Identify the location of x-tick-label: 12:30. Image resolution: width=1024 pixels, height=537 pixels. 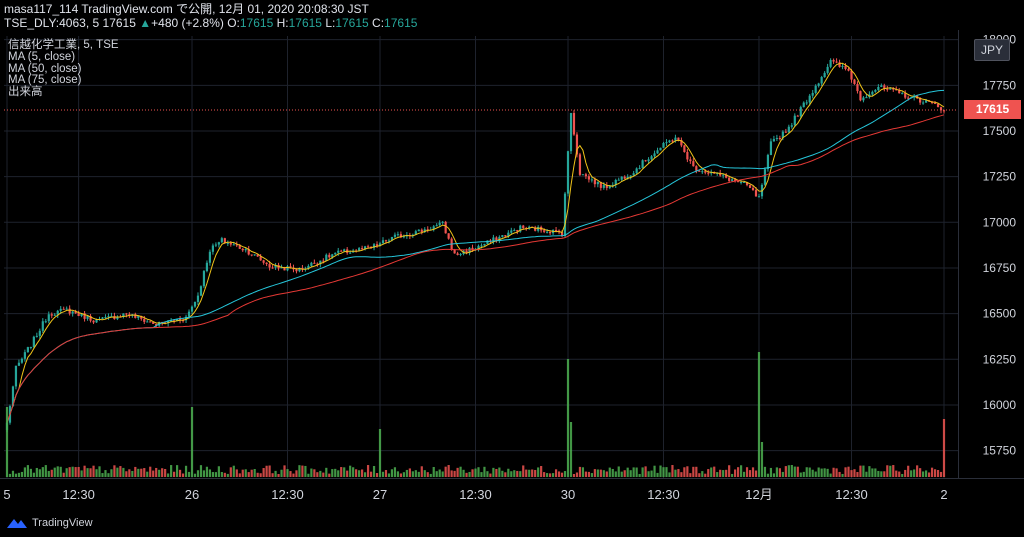
(475, 494).